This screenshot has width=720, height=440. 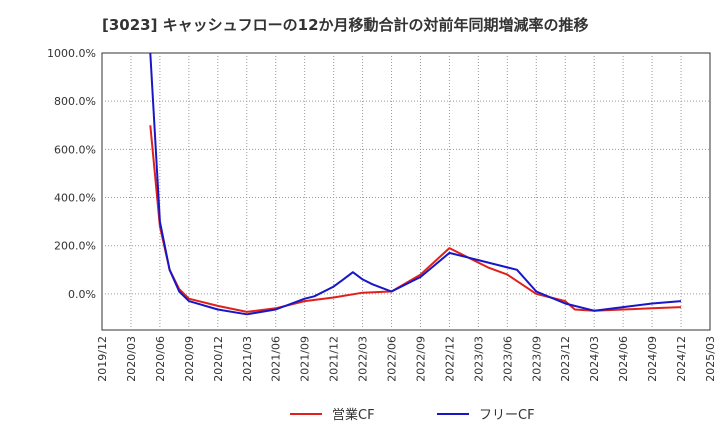 I want to click on x-tick-label: 2023/09, so click(x=536, y=359).